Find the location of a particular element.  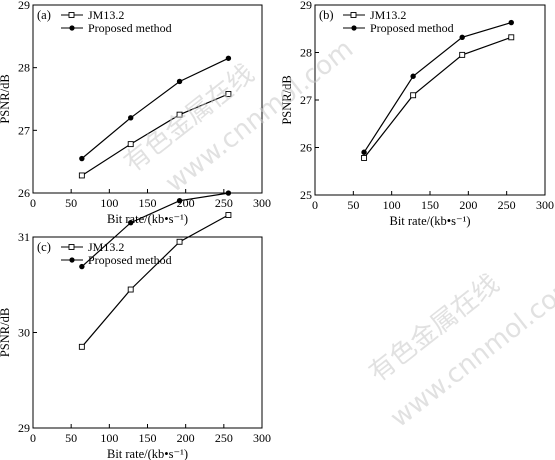

y-tick-label: 30 is located at coordinates (24, 333).